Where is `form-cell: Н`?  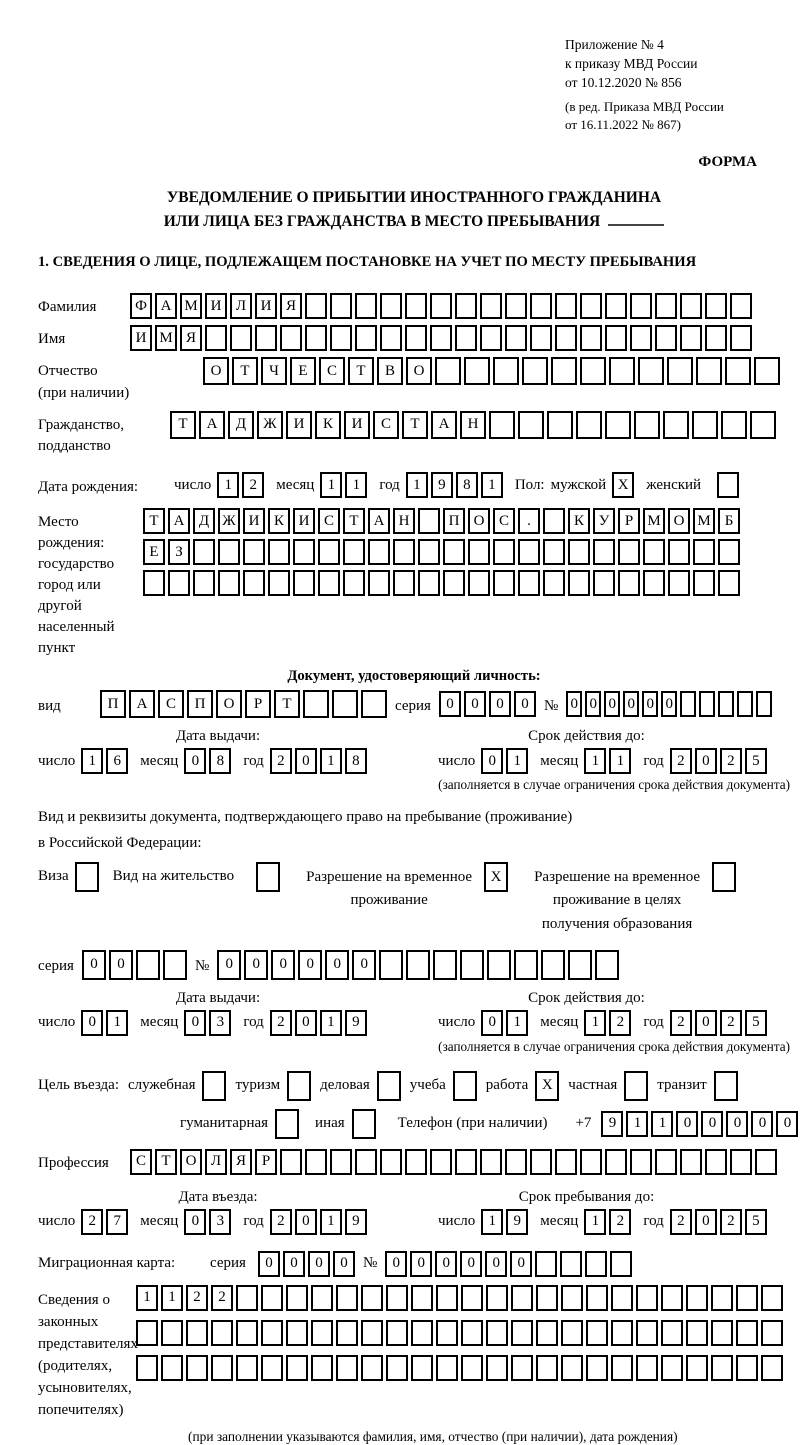 form-cell: Н is located at coordinates (473, 424).